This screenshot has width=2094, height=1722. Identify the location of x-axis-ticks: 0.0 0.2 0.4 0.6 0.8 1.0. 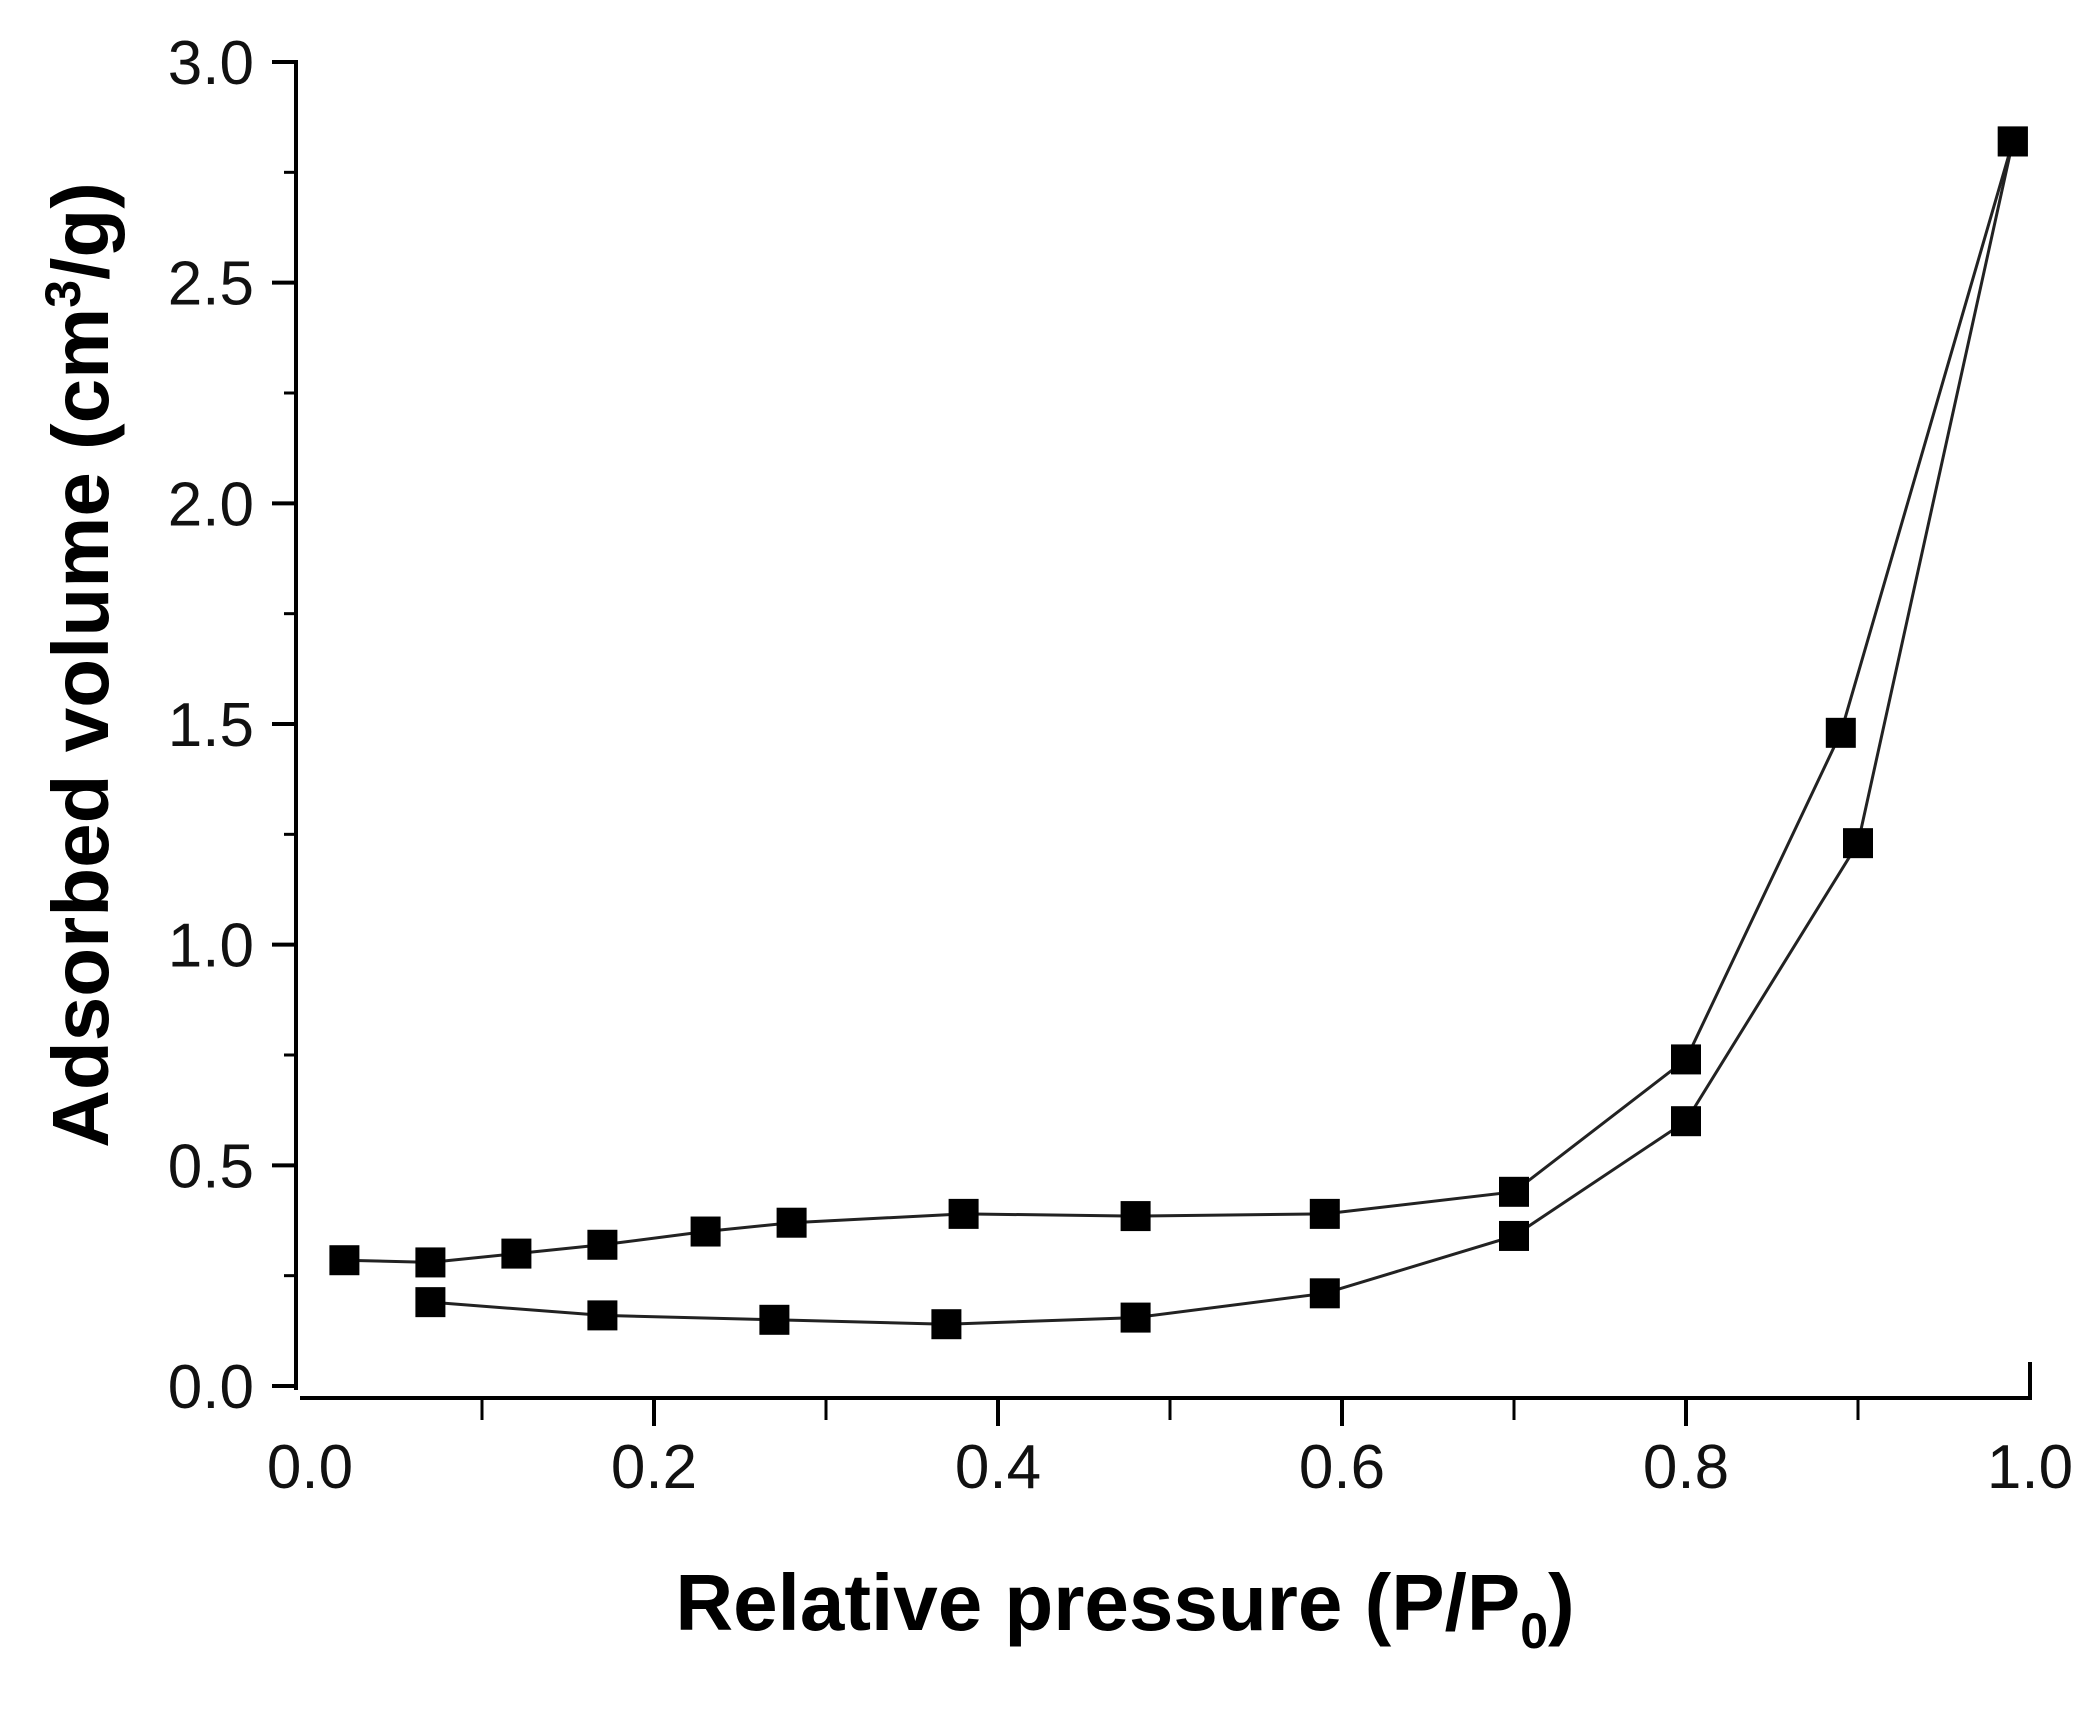
(1170, 1432).